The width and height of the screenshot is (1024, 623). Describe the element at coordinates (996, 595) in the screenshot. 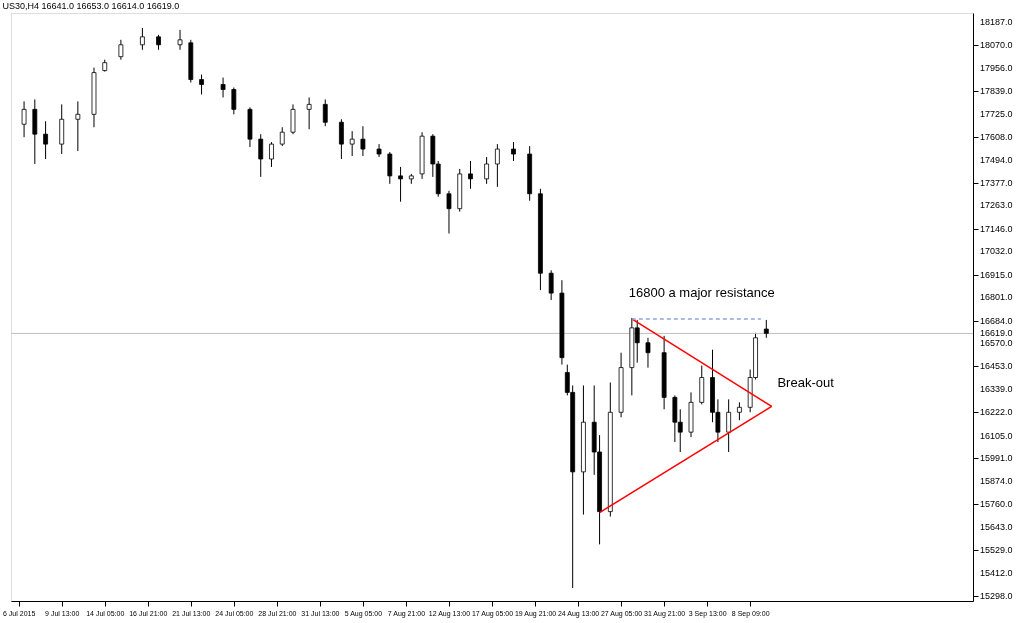

I see `y-tick-label: 15298.0` at that location.